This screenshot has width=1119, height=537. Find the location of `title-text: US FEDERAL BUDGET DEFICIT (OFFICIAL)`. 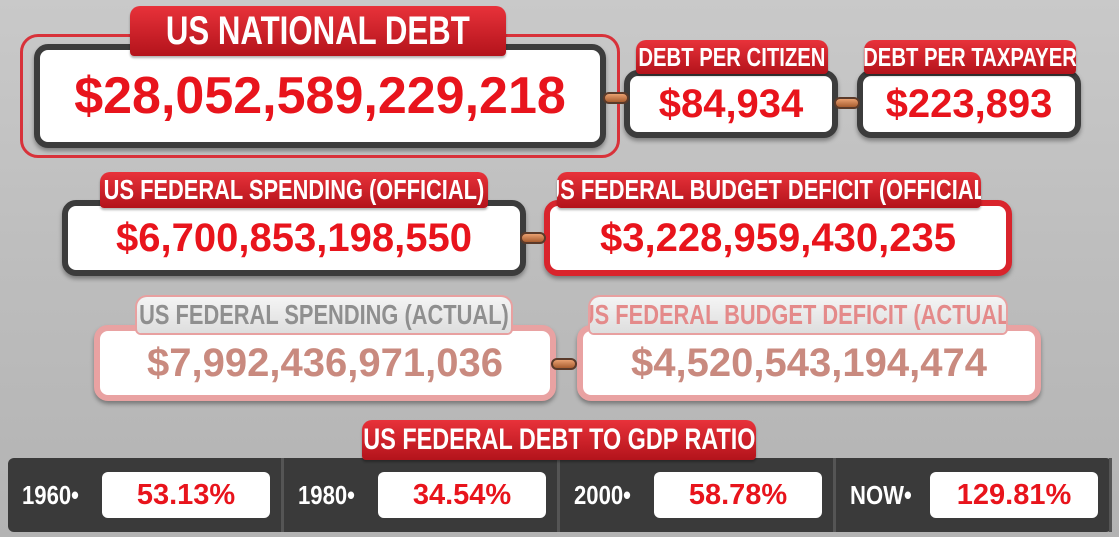

title-text: US FEDERAL BUDGET DEFICIT (OFFICIAL) is located at coordinates (769, 189).